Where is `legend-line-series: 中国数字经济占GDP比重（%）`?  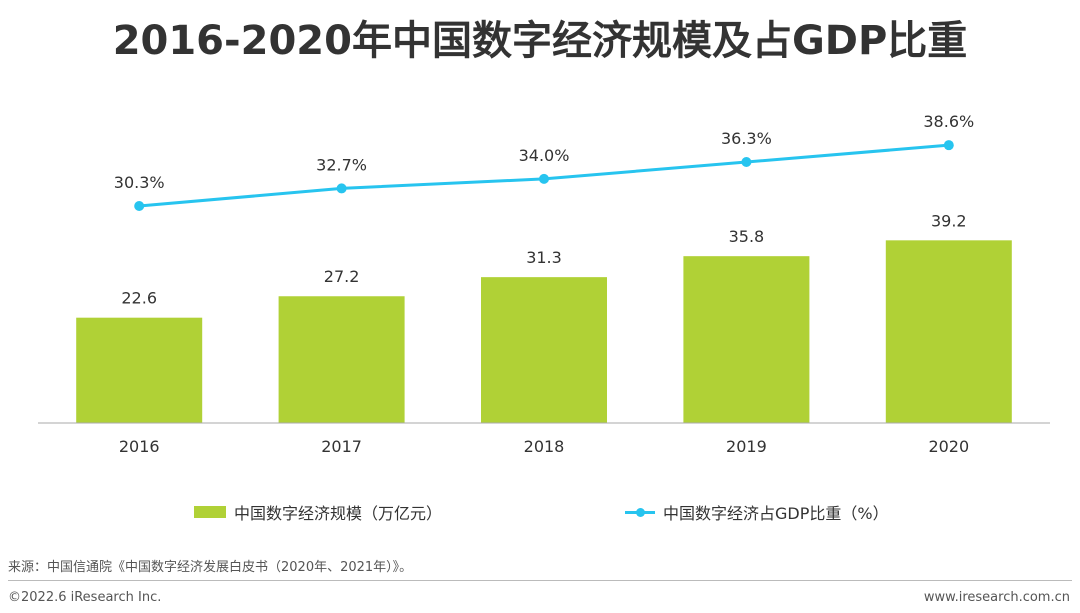 legend-line-series: 中国数字经济占GDP比重（%） is located at coordinates (757, 512).